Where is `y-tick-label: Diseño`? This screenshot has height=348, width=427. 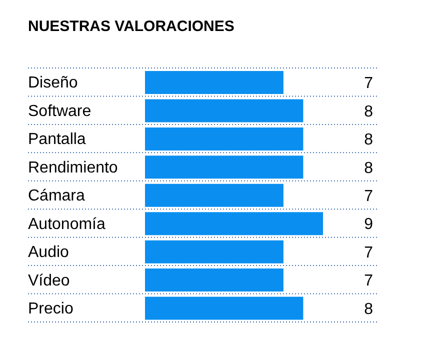 y-tick-label: Diseño is located at coordinates (53, 83).